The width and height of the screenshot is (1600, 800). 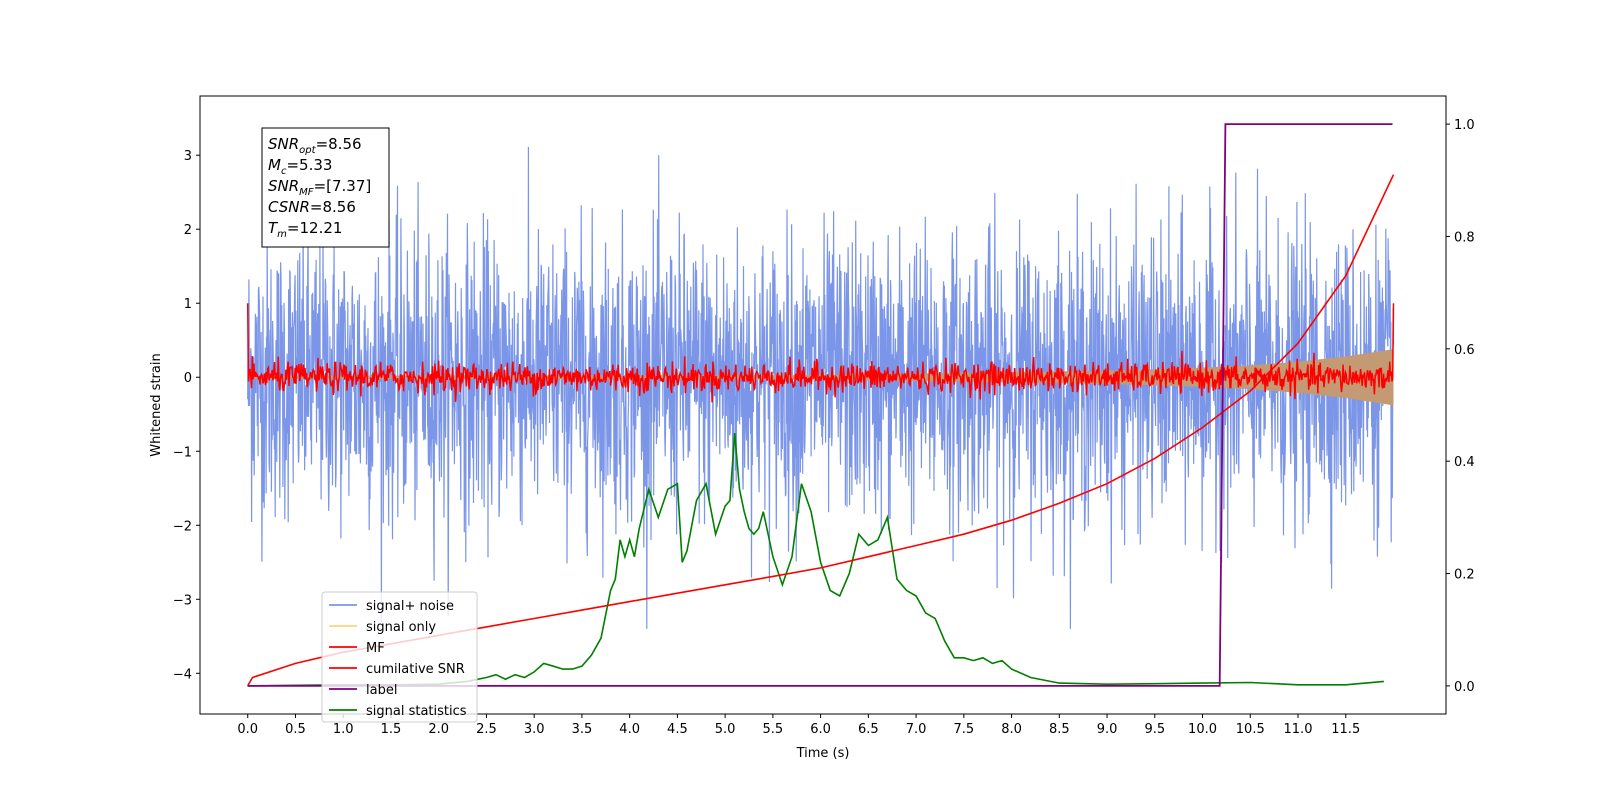 I want to click on annotation-line: Mc=5.33, so click(x=300, y=166).